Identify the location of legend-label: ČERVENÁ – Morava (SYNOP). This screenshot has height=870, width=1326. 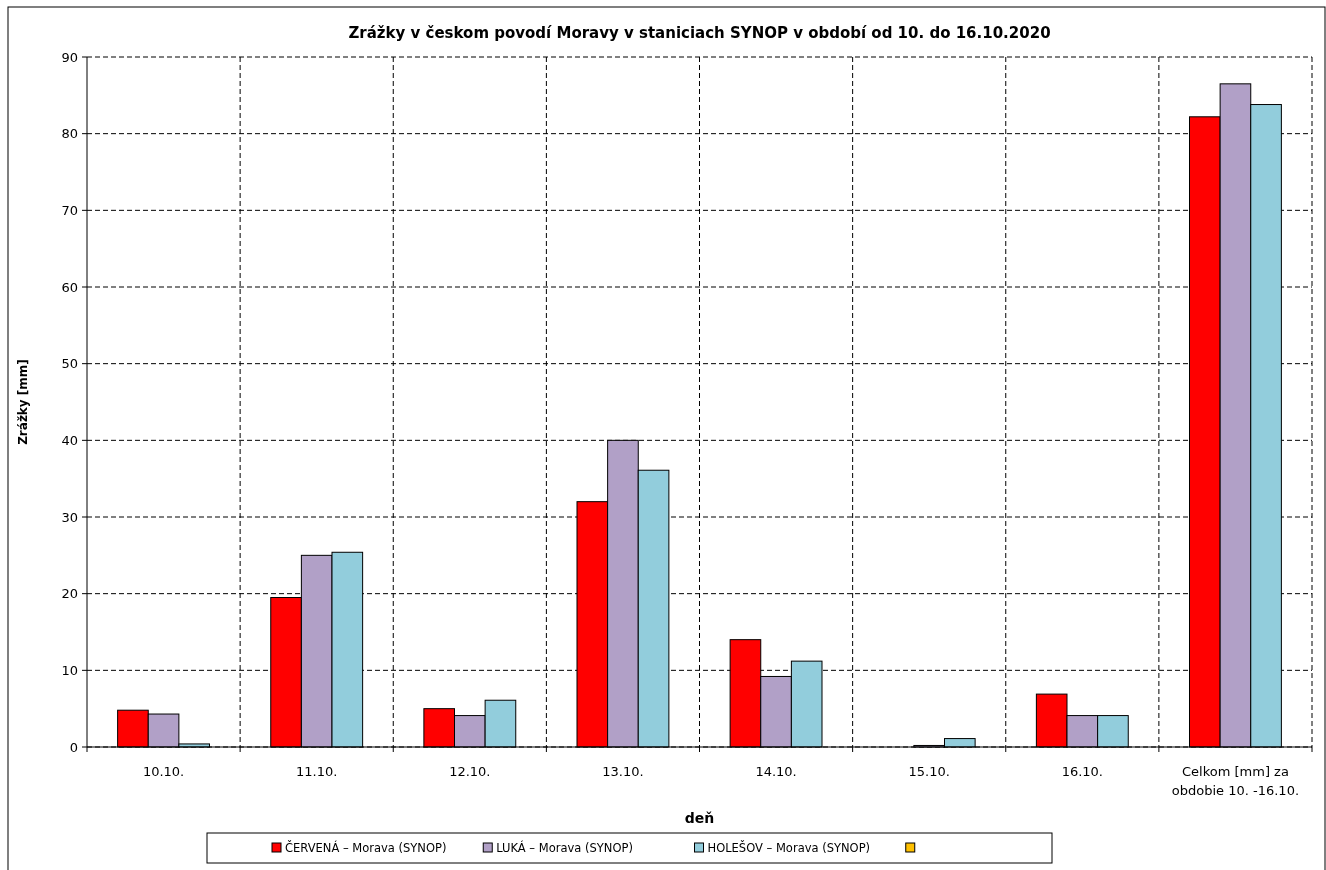
(366, 847).